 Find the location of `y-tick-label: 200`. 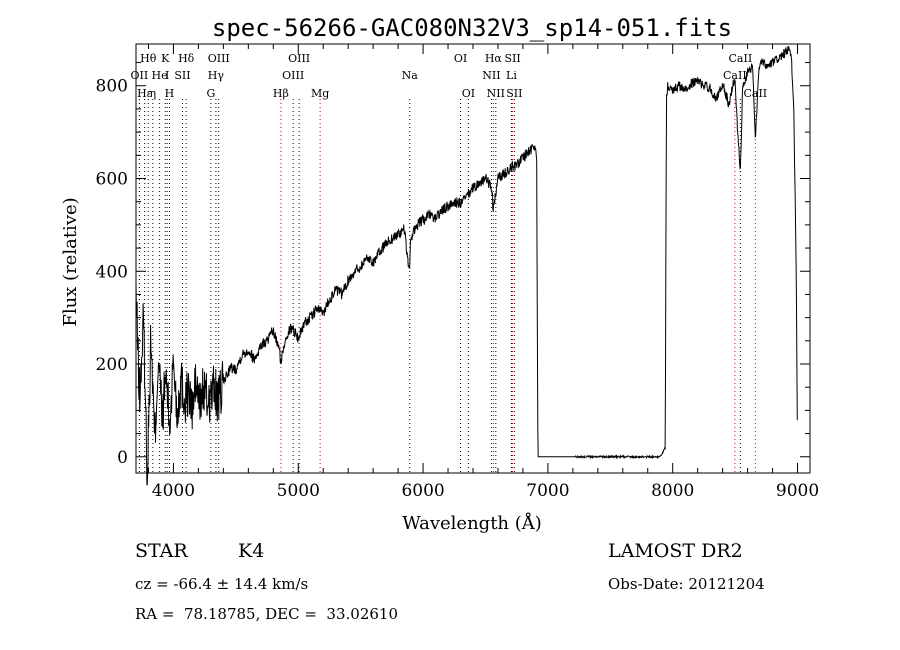

y-tick-label: 200 is located at coordinates (112, 365).